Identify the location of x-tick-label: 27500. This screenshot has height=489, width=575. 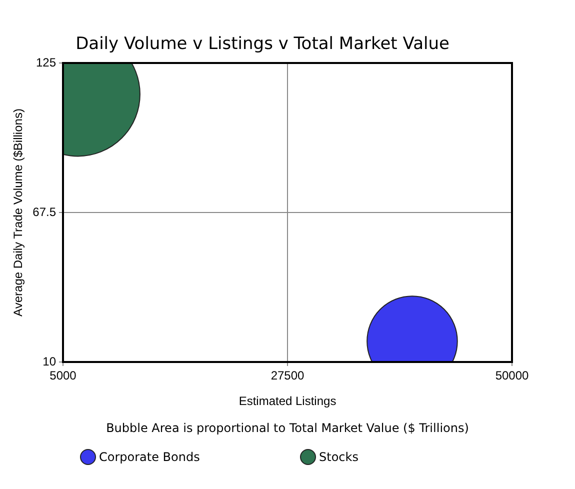
(287, 375).